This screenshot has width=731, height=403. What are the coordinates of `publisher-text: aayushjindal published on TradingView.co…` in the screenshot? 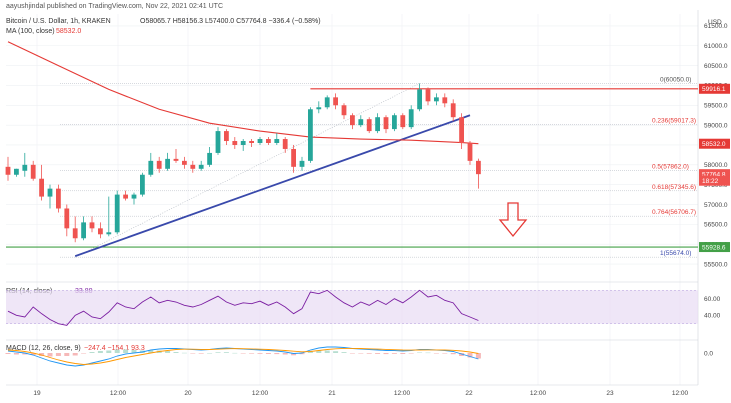 It's located at (114, 6).